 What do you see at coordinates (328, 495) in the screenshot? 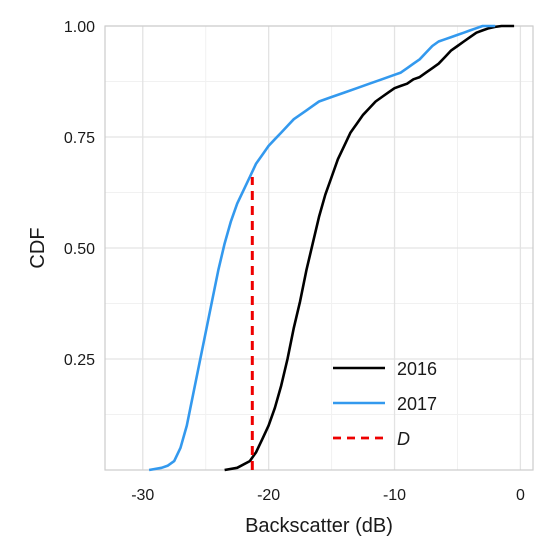
I see `x-axis-ticks: -30 -20 -10 0` at bounding box center [328, 495].